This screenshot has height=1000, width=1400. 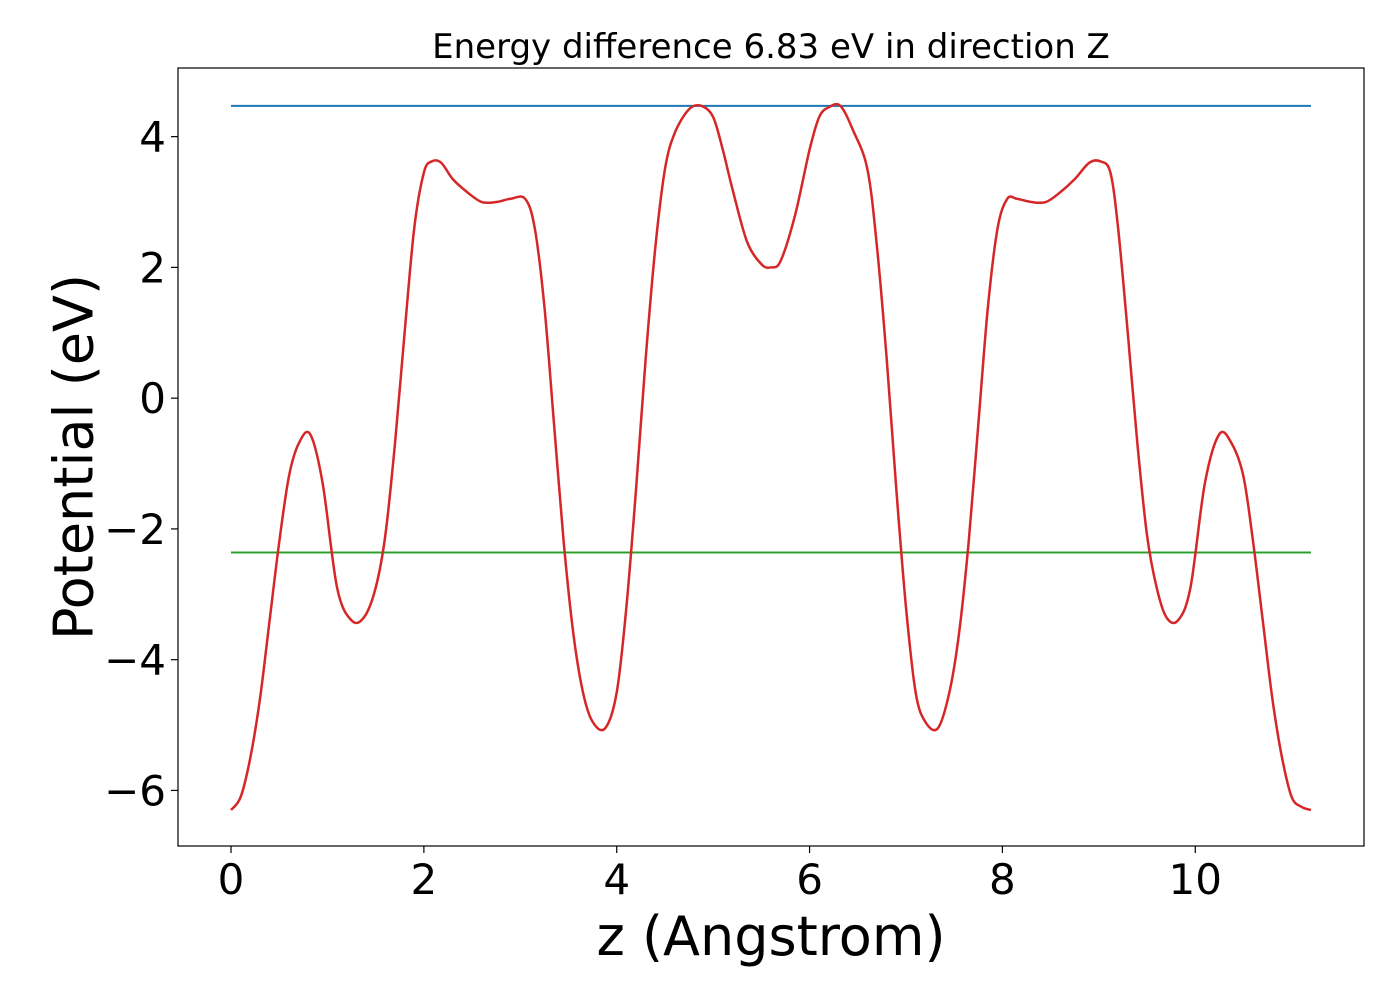 What do you see at coordinates (231, 879) in the screenshot?
I see `x-tick-label: 0` at bounding box center [231, 879].